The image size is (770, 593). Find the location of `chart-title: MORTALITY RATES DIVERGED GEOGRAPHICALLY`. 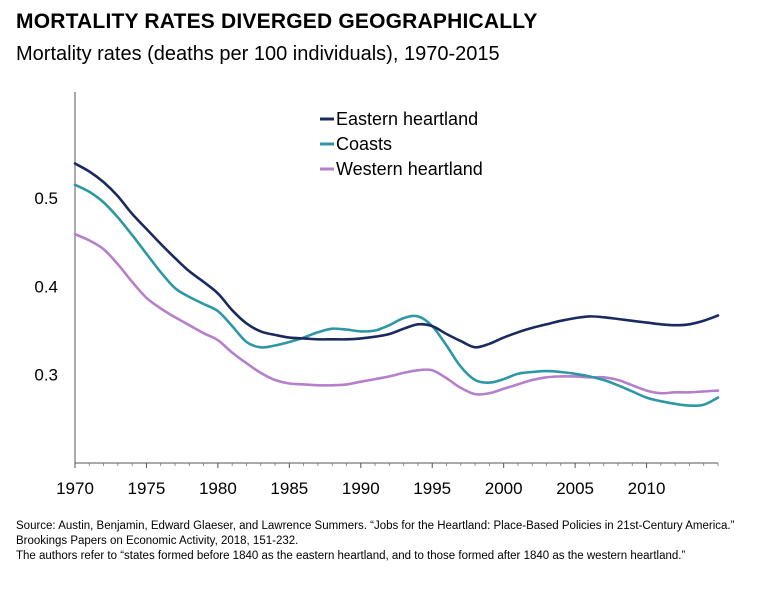

chart-title: MORTALITY RATES DIVERGED GEOGRAPHICALLY is located at coordinates (277, 21).